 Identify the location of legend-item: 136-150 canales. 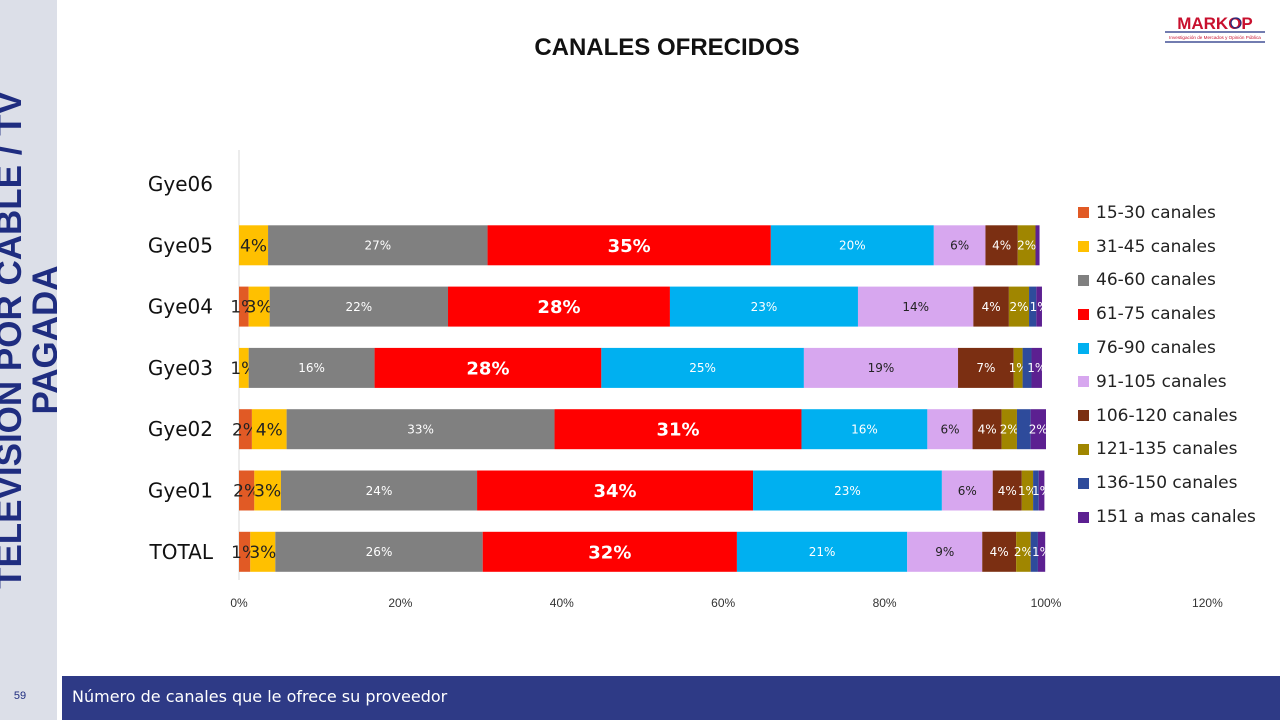
(1167, 483).